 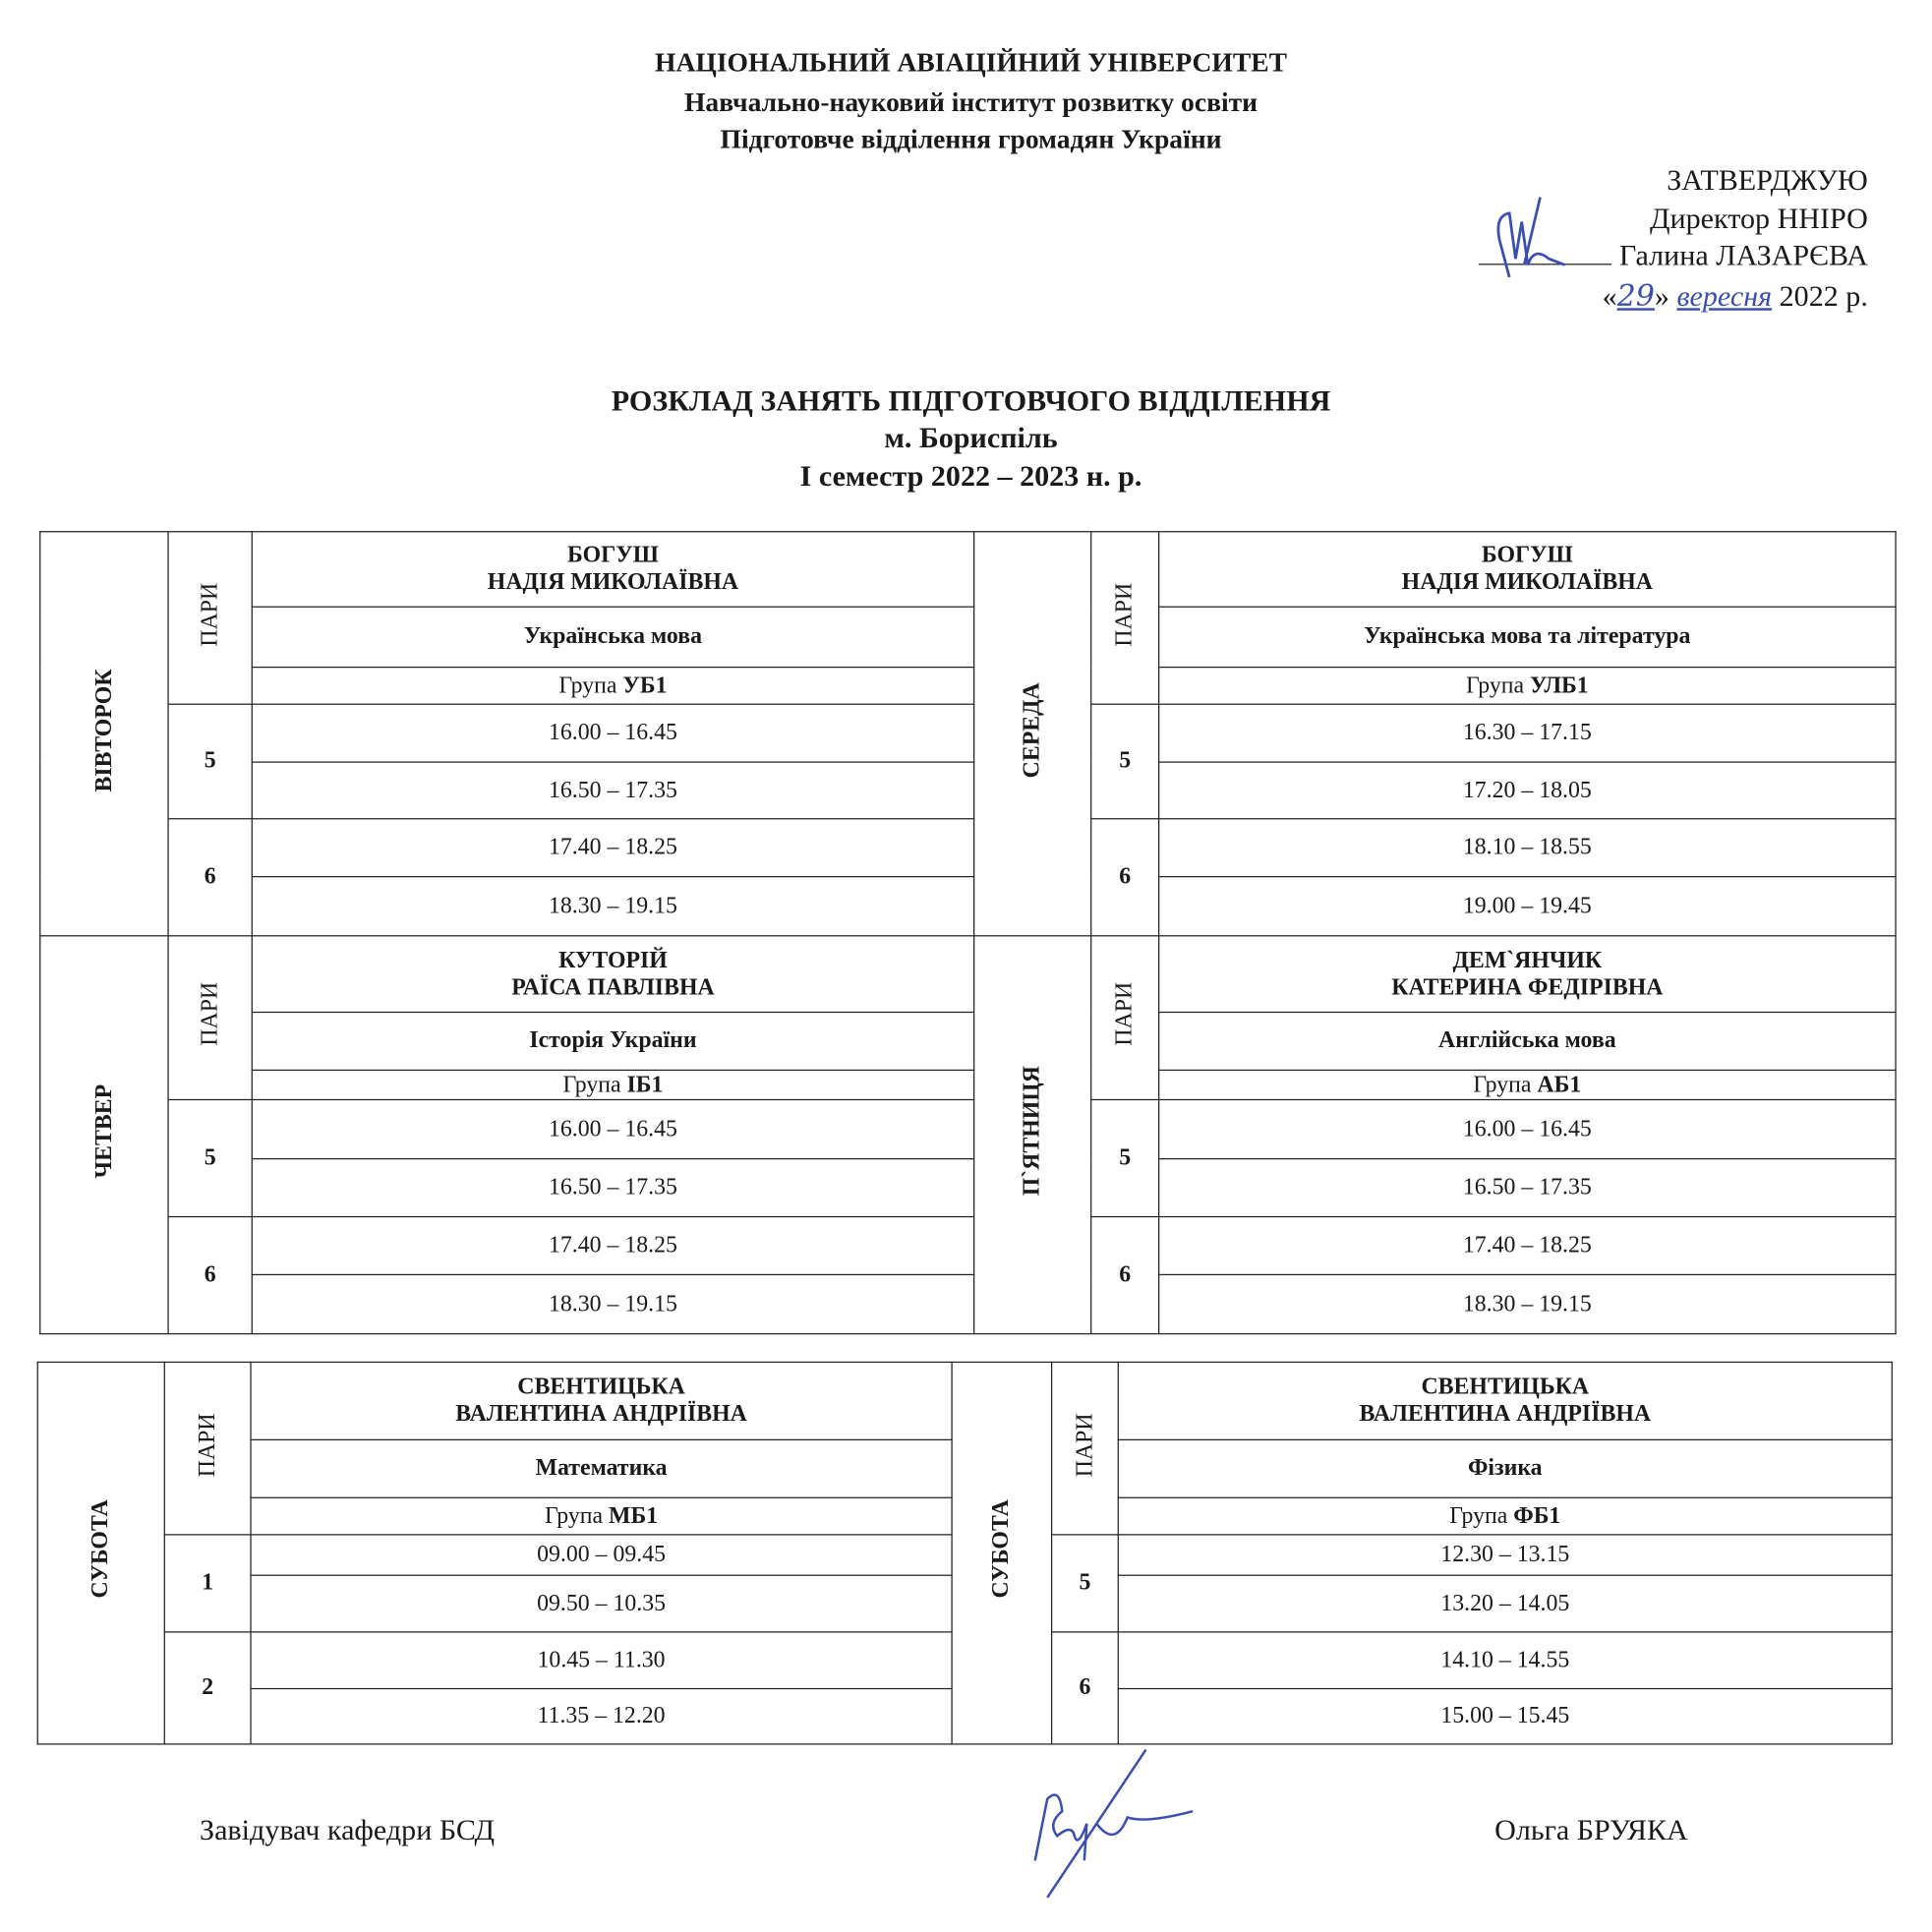 I want to click on lesson-time-cell: 16.30 – 17.15, so click(x=1527, y=733).